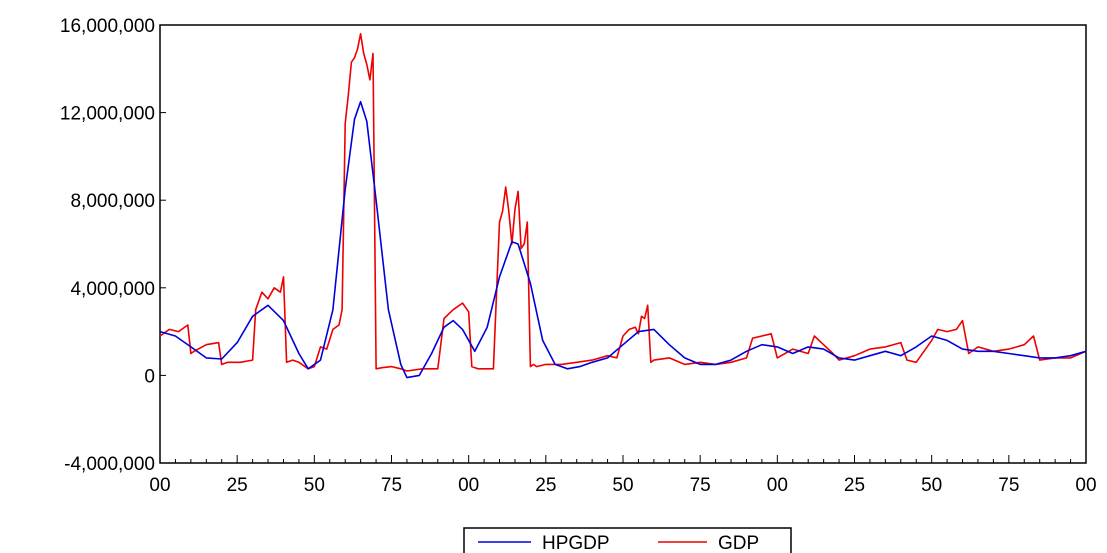 Image resolution: width=1107 pixels, height=553 pixels. I want to click on y-tick-label: 0, so click(149, 376).